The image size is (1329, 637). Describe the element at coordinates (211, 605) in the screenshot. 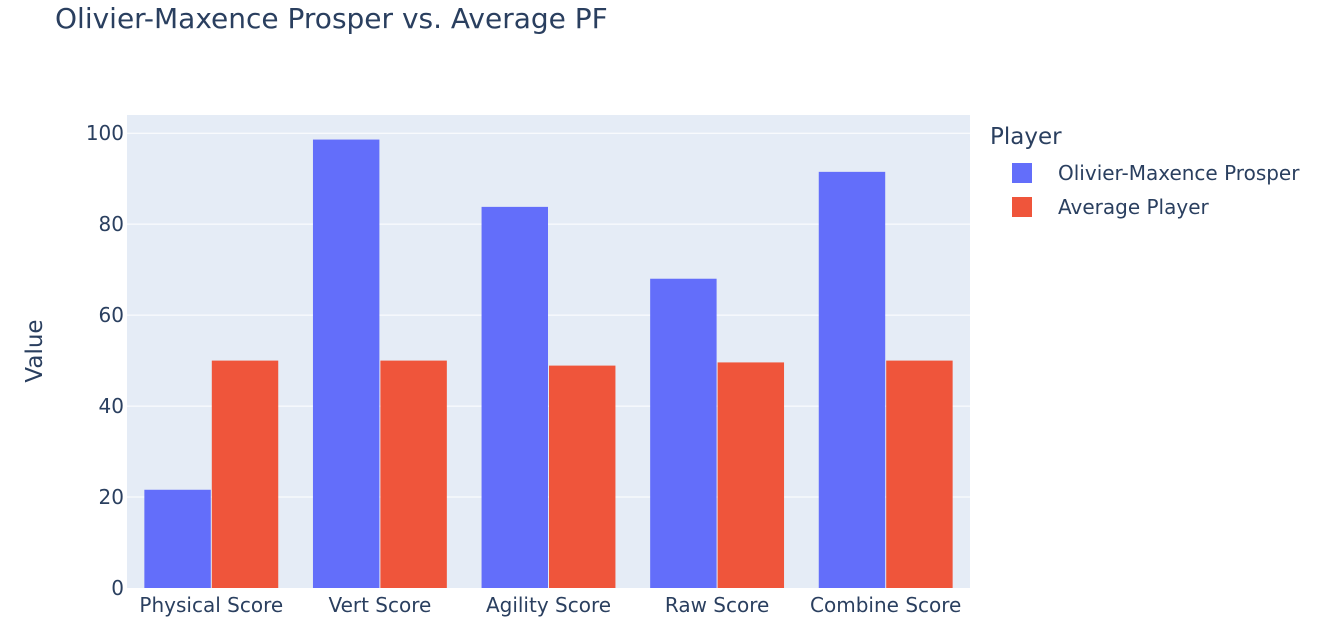

I see `x-tick-label: Physical Score` at that location.